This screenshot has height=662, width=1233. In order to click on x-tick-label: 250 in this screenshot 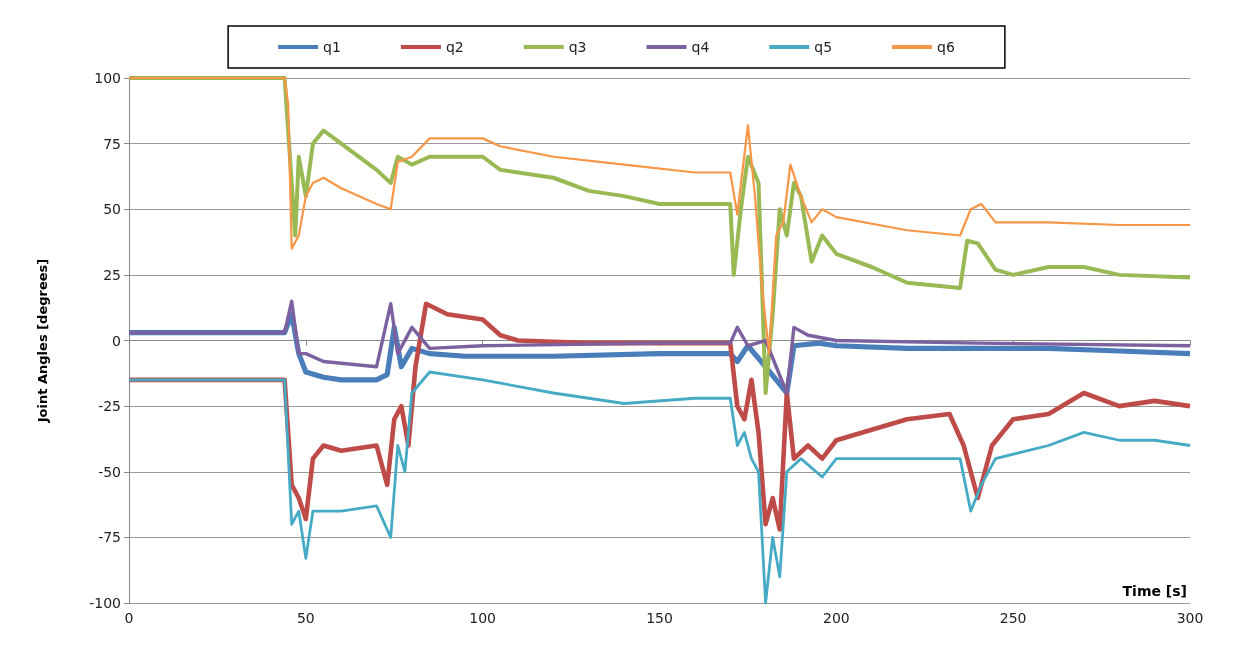, I will do `click(1013, 618)`.